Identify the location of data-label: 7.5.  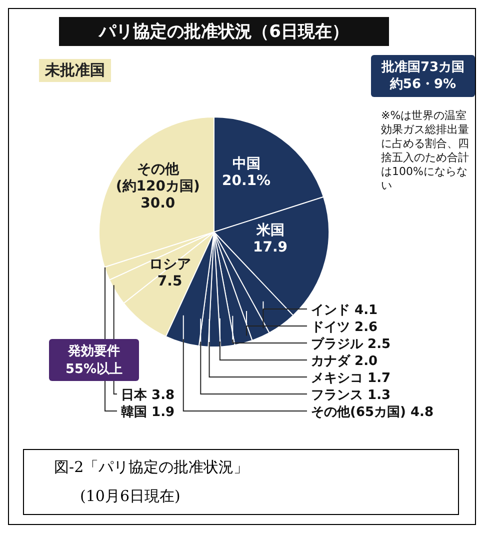
(169, 282).